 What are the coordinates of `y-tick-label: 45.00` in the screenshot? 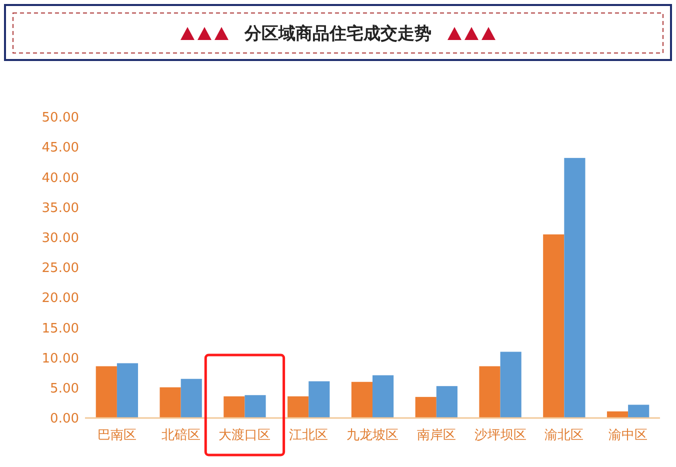 It's located at (60, 148).